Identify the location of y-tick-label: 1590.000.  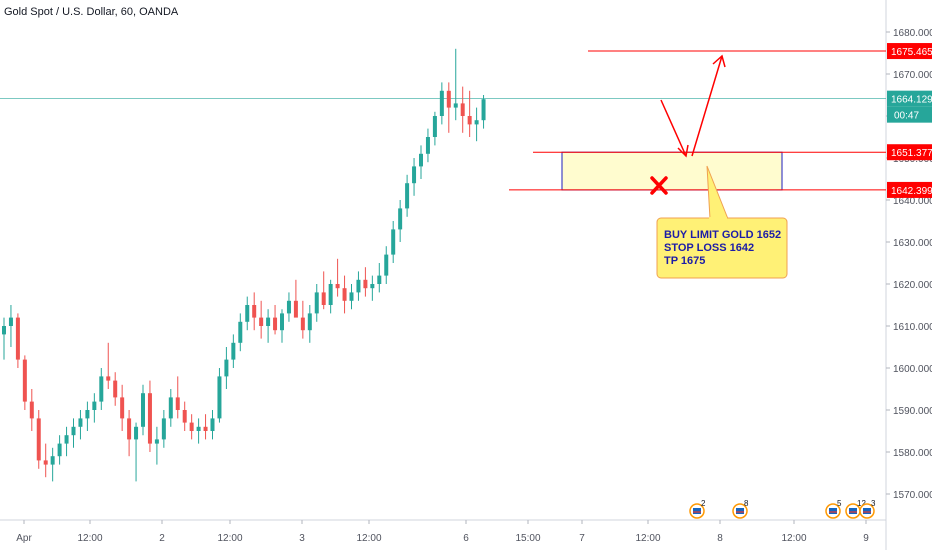
(912, 411).